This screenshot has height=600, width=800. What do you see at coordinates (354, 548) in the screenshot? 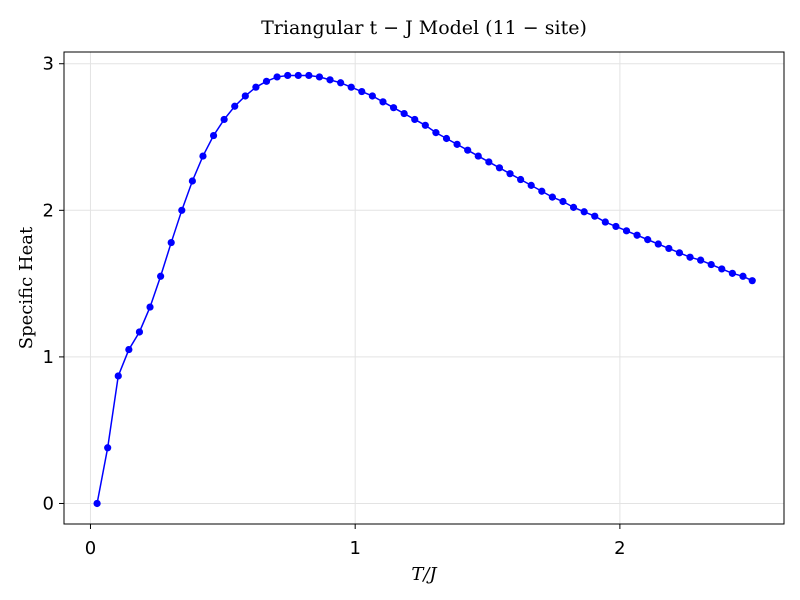
I see `x-tick-label: 1` at bounding box center [354, 548].